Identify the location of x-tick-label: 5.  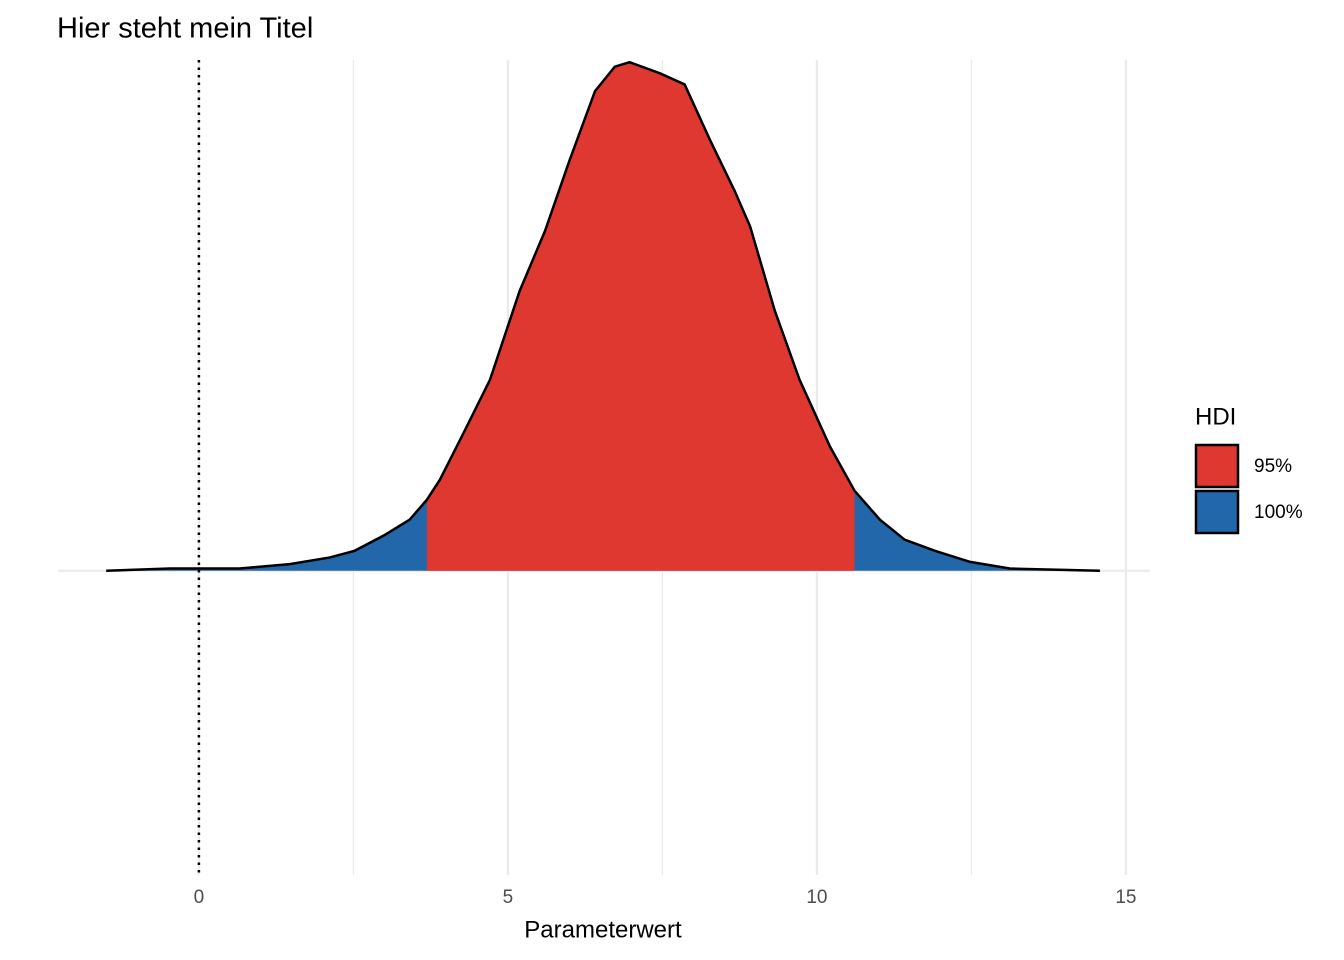
(508, 897).